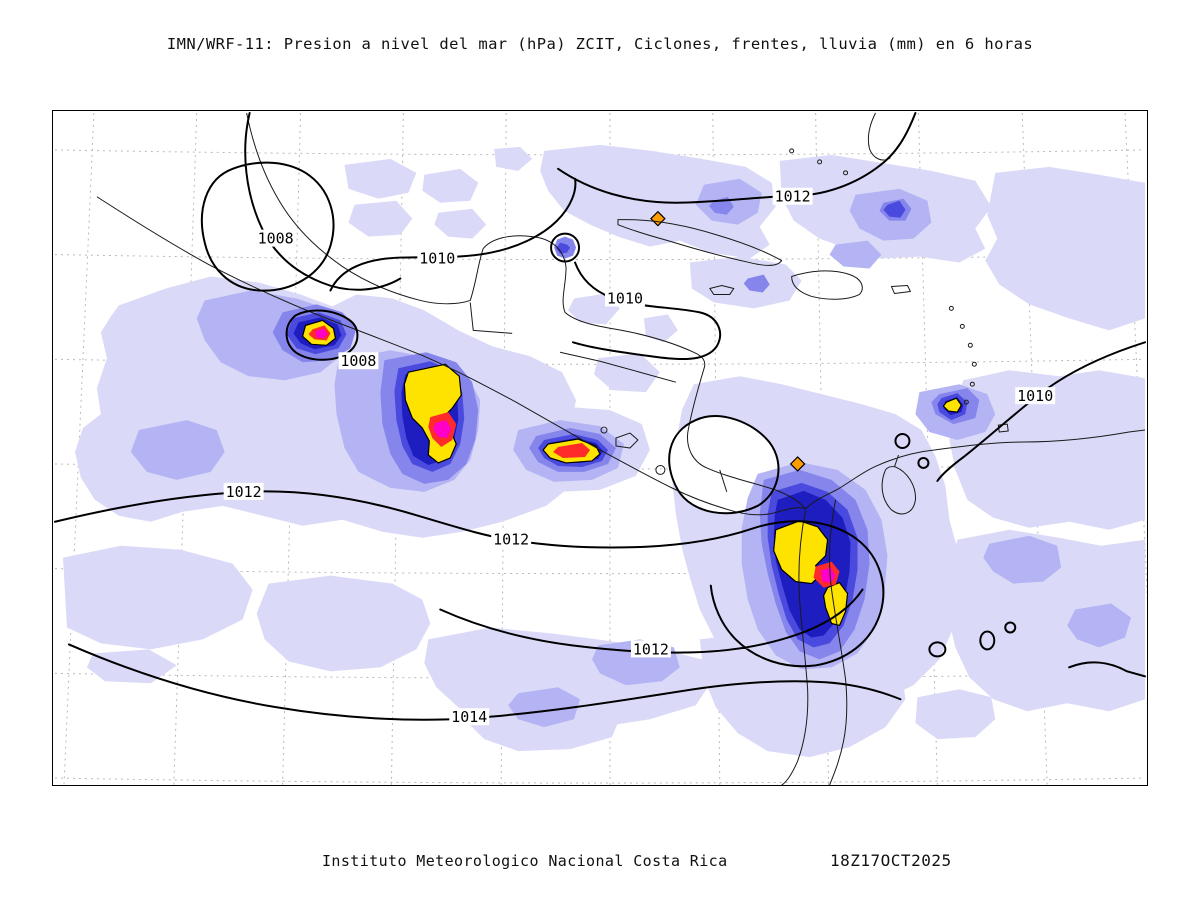 The image size is (1200, 900). Describe the element at coordinates (574, 456) in the screenshot. I see `rain-torrential-cores` at that location.